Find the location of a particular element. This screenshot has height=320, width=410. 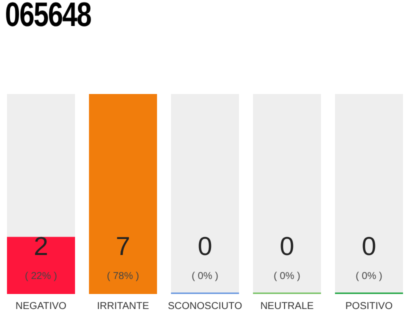

data-label: 2 ( 22% ) is located at coordinates (41, 256).